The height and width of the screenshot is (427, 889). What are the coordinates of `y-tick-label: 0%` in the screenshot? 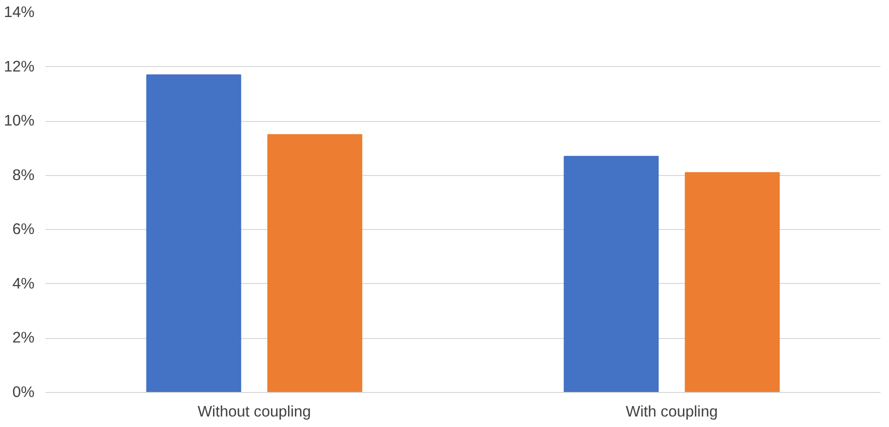 It's located at (23, 392).